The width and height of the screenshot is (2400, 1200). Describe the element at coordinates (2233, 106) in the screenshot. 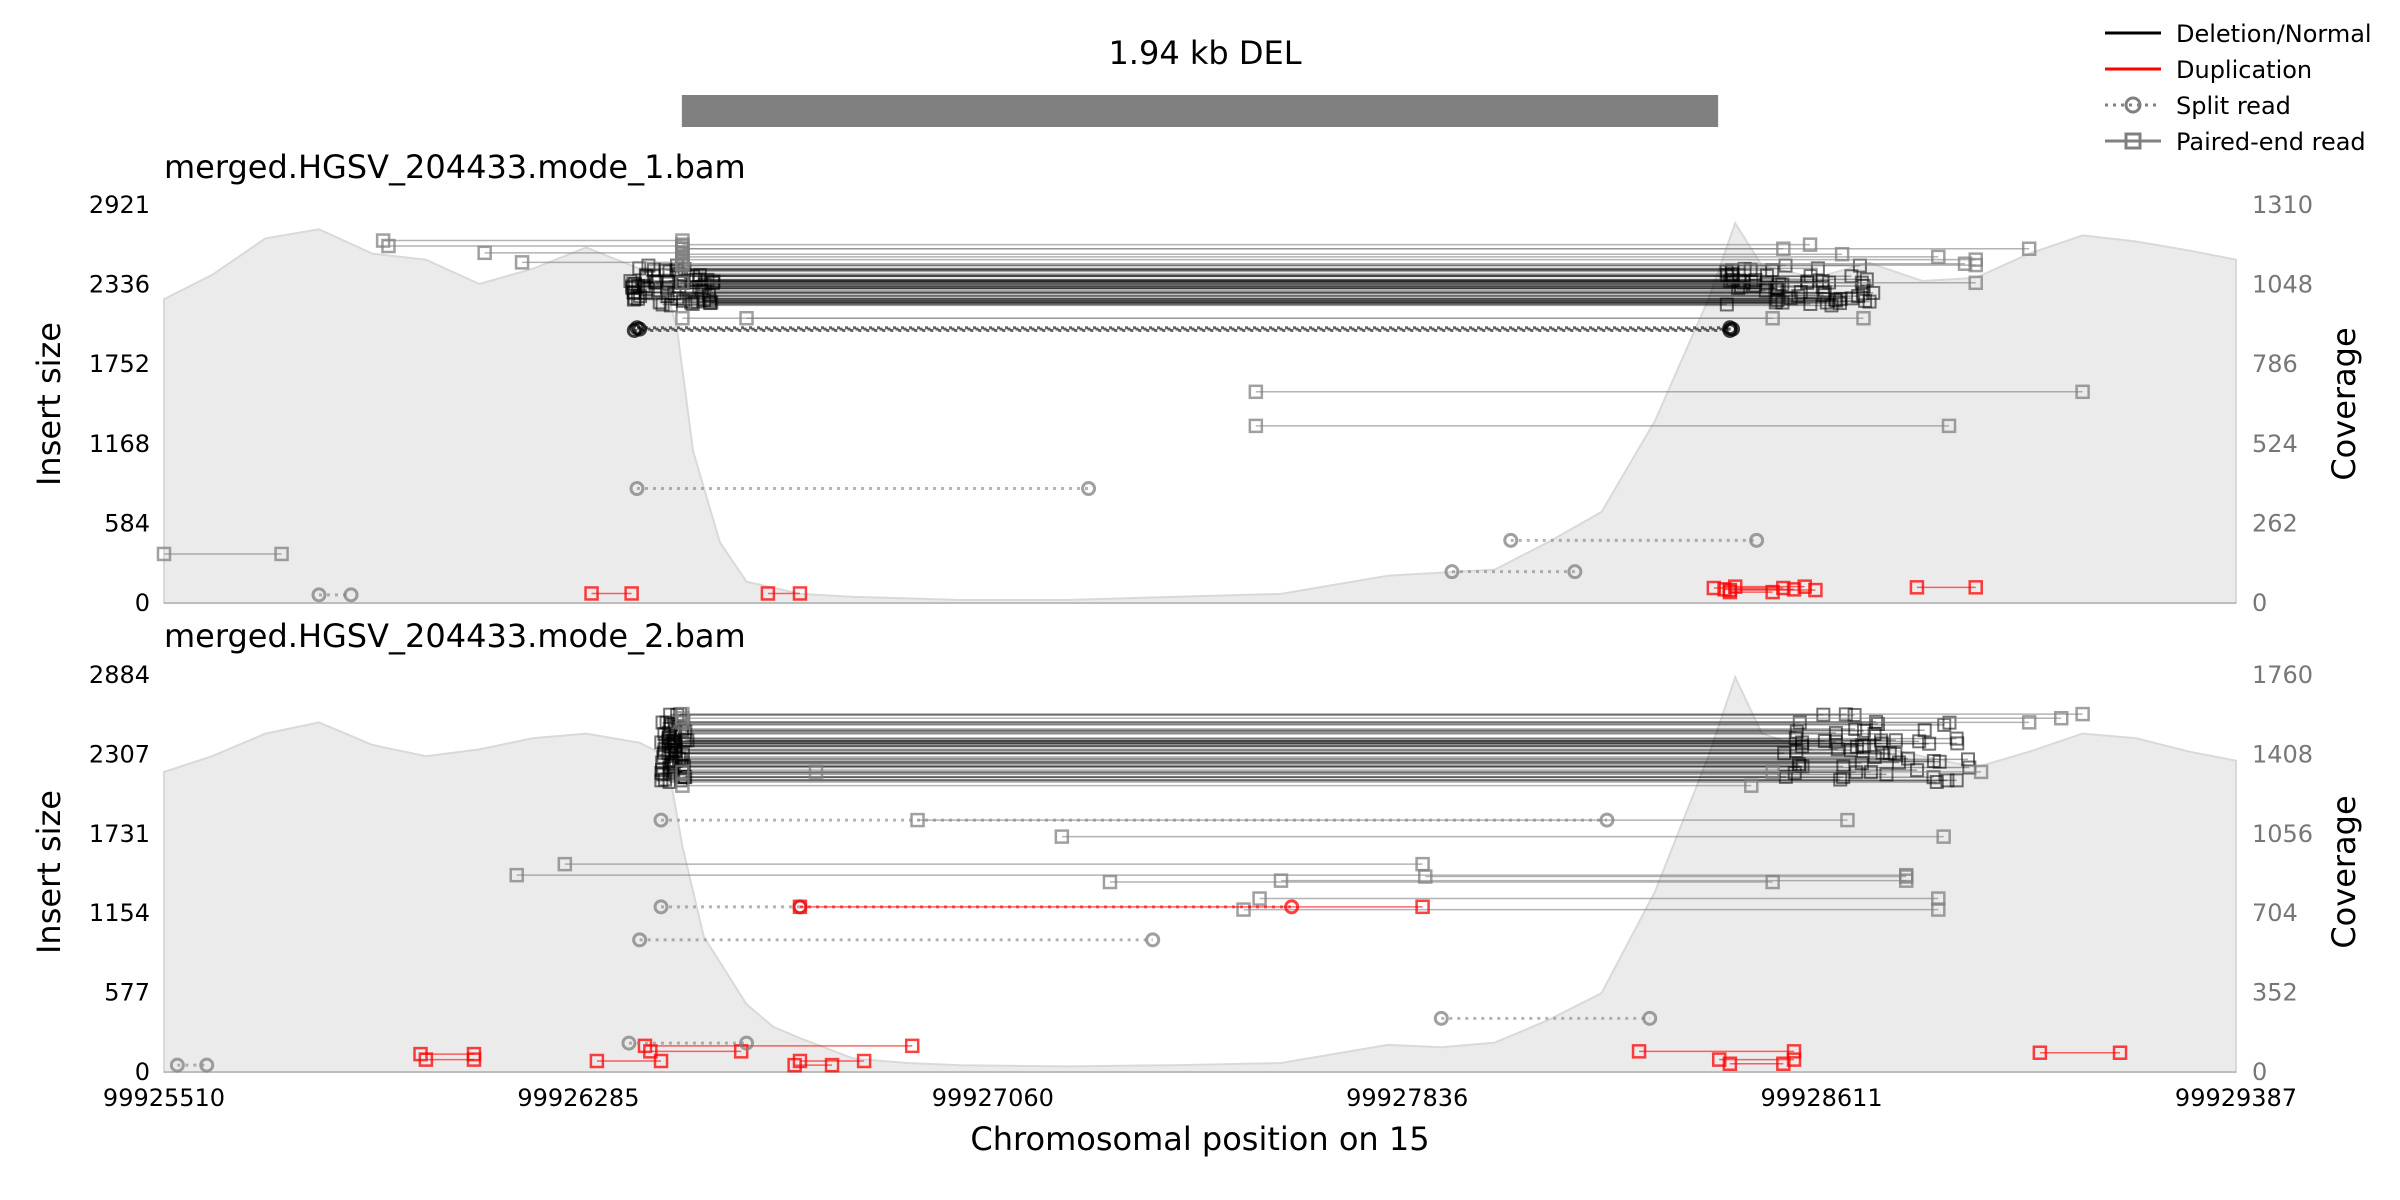

I see `legend-label-split-read: Split read` at that location.